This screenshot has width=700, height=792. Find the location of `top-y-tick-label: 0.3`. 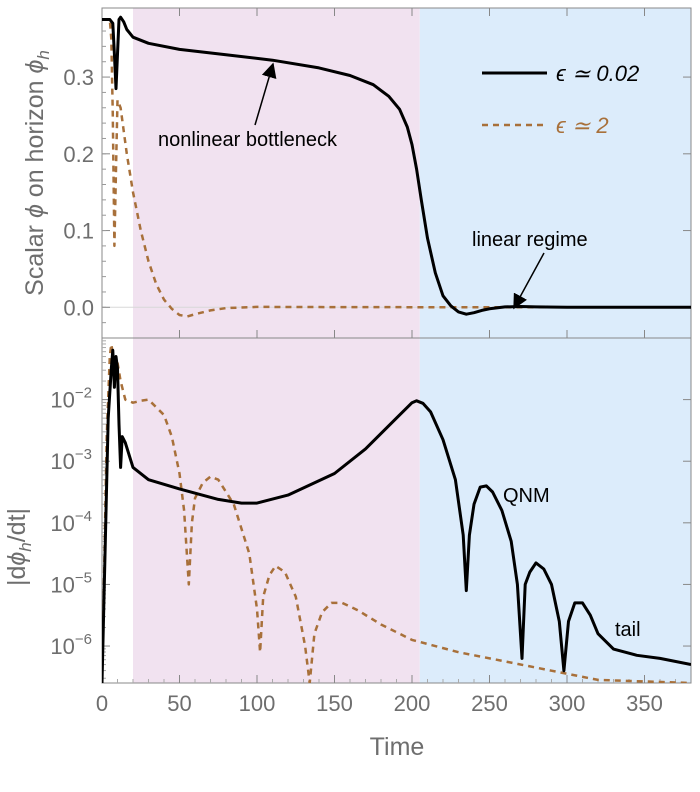

top-y-tick-label: 0.3 is located at coordinates (78, 77).